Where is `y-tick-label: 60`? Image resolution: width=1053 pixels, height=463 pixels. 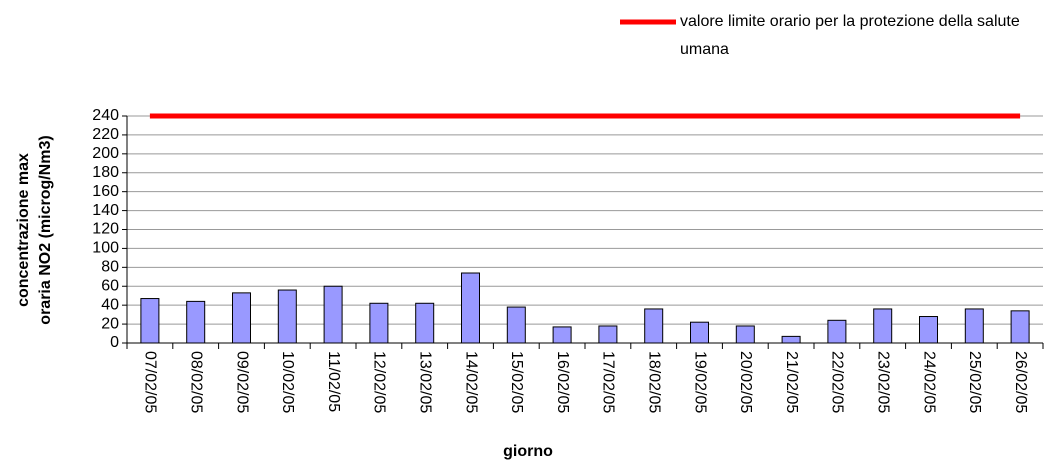 y-tick-label: 60 is located at coordinates (110, 285).